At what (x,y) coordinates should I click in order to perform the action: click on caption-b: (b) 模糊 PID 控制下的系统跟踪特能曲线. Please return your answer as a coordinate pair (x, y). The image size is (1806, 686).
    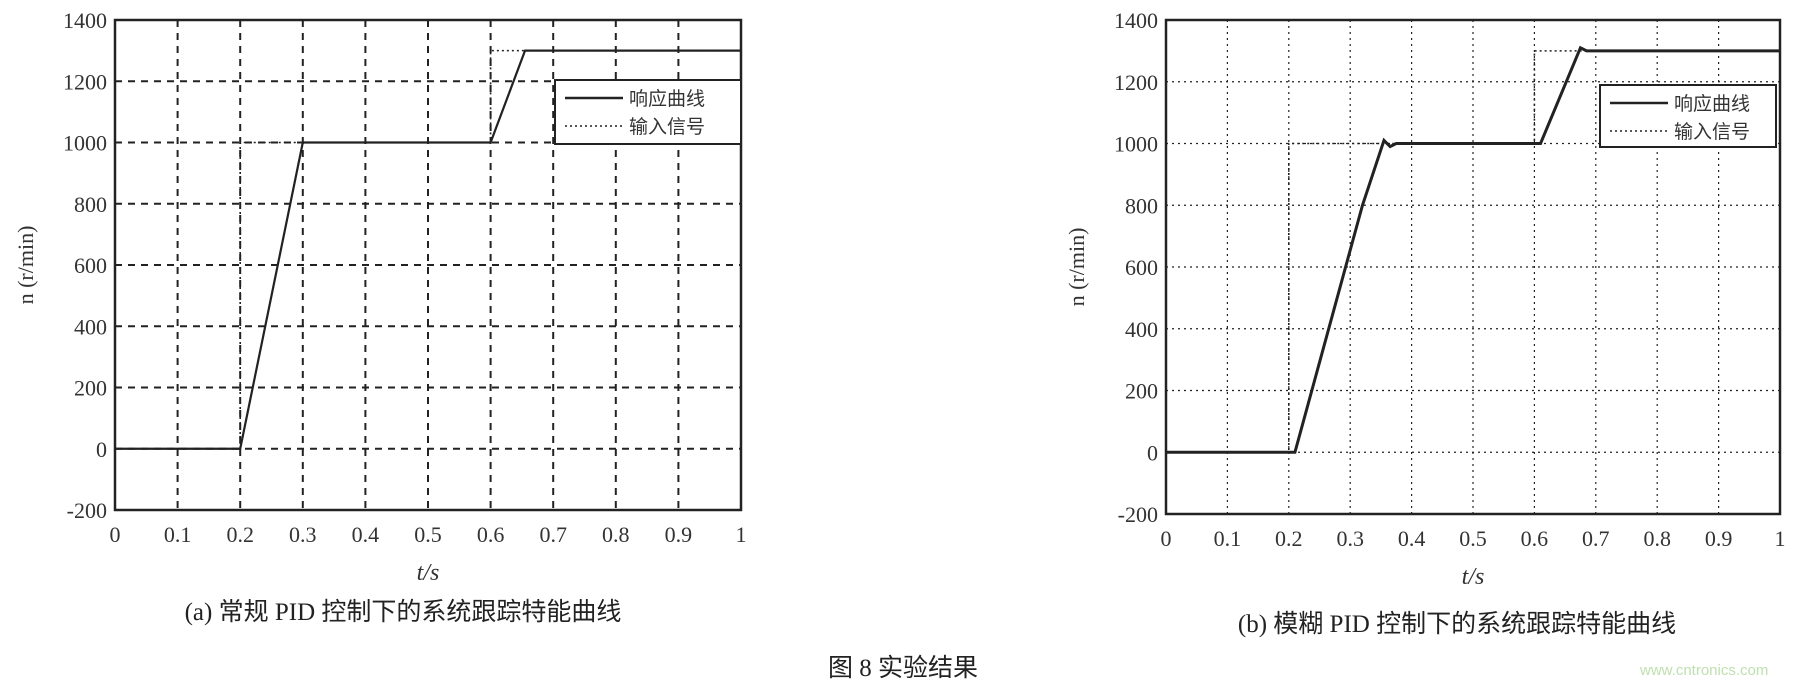
    Looking at the image, I should click on (1457, 624).